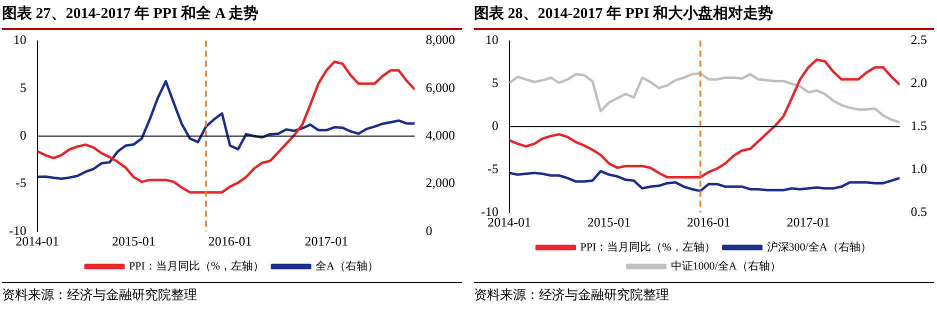  What do you see at coordinates (232, 17) in the screenshot?
I see `chart-title: 图表 27、2014-2017 年 PPI 和全 A 走势` at bounding box center [232, 17].